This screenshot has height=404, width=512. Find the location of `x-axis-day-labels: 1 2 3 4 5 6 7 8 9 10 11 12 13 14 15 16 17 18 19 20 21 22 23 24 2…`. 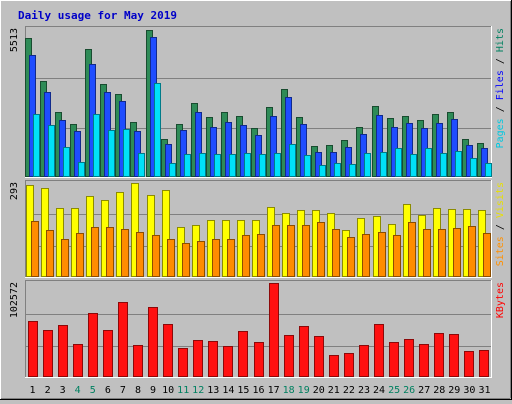

x-axis-day-labels: 1 2 3 4 5 6 7 8 9 10 11 12 13 14 15 16 17 18 19 20 21 22 23 24 2… is located at coordinates (259, 390).